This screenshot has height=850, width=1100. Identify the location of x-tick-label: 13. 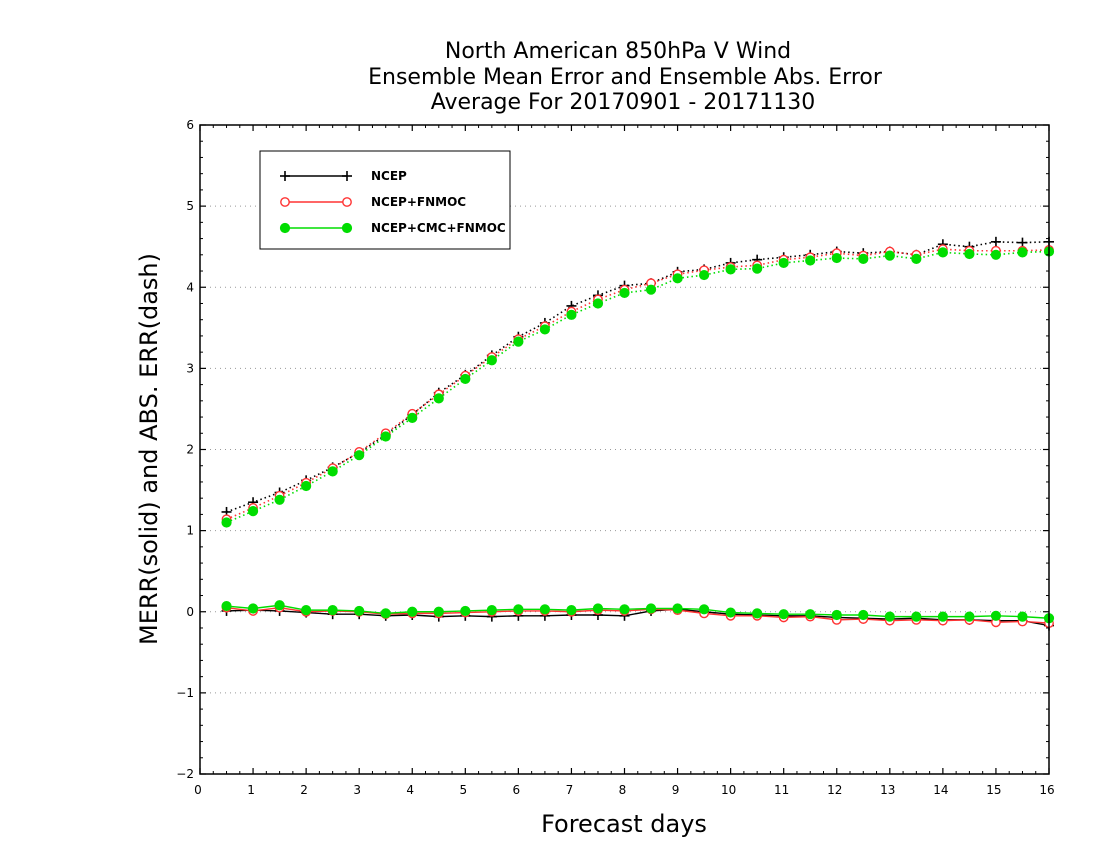
(887, 790).